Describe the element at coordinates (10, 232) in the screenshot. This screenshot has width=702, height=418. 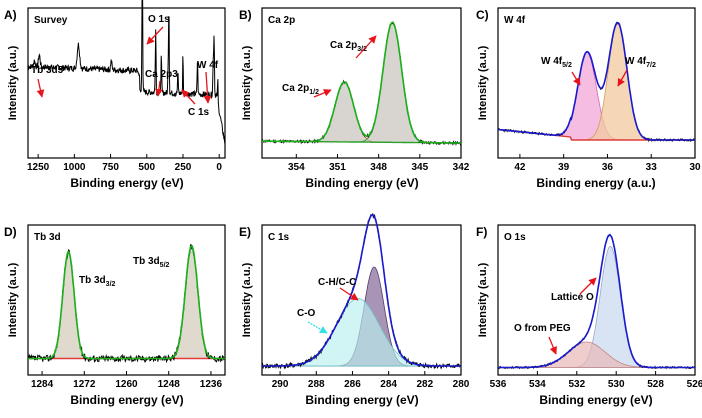
I see `panel-d-letter: D)` at that location.